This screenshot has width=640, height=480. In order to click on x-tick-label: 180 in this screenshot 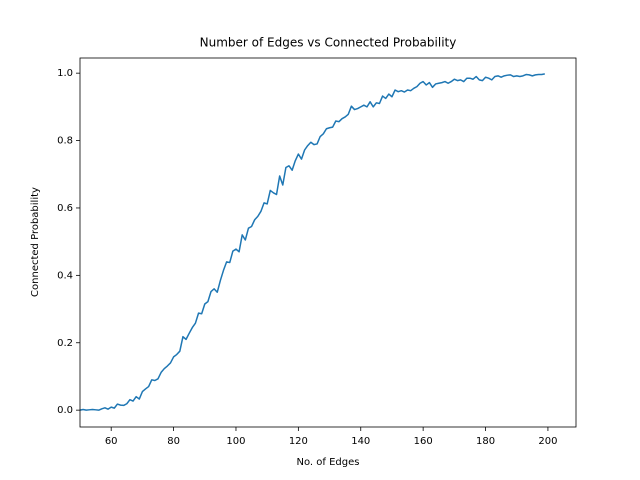, I will do `click(485, 441)`.